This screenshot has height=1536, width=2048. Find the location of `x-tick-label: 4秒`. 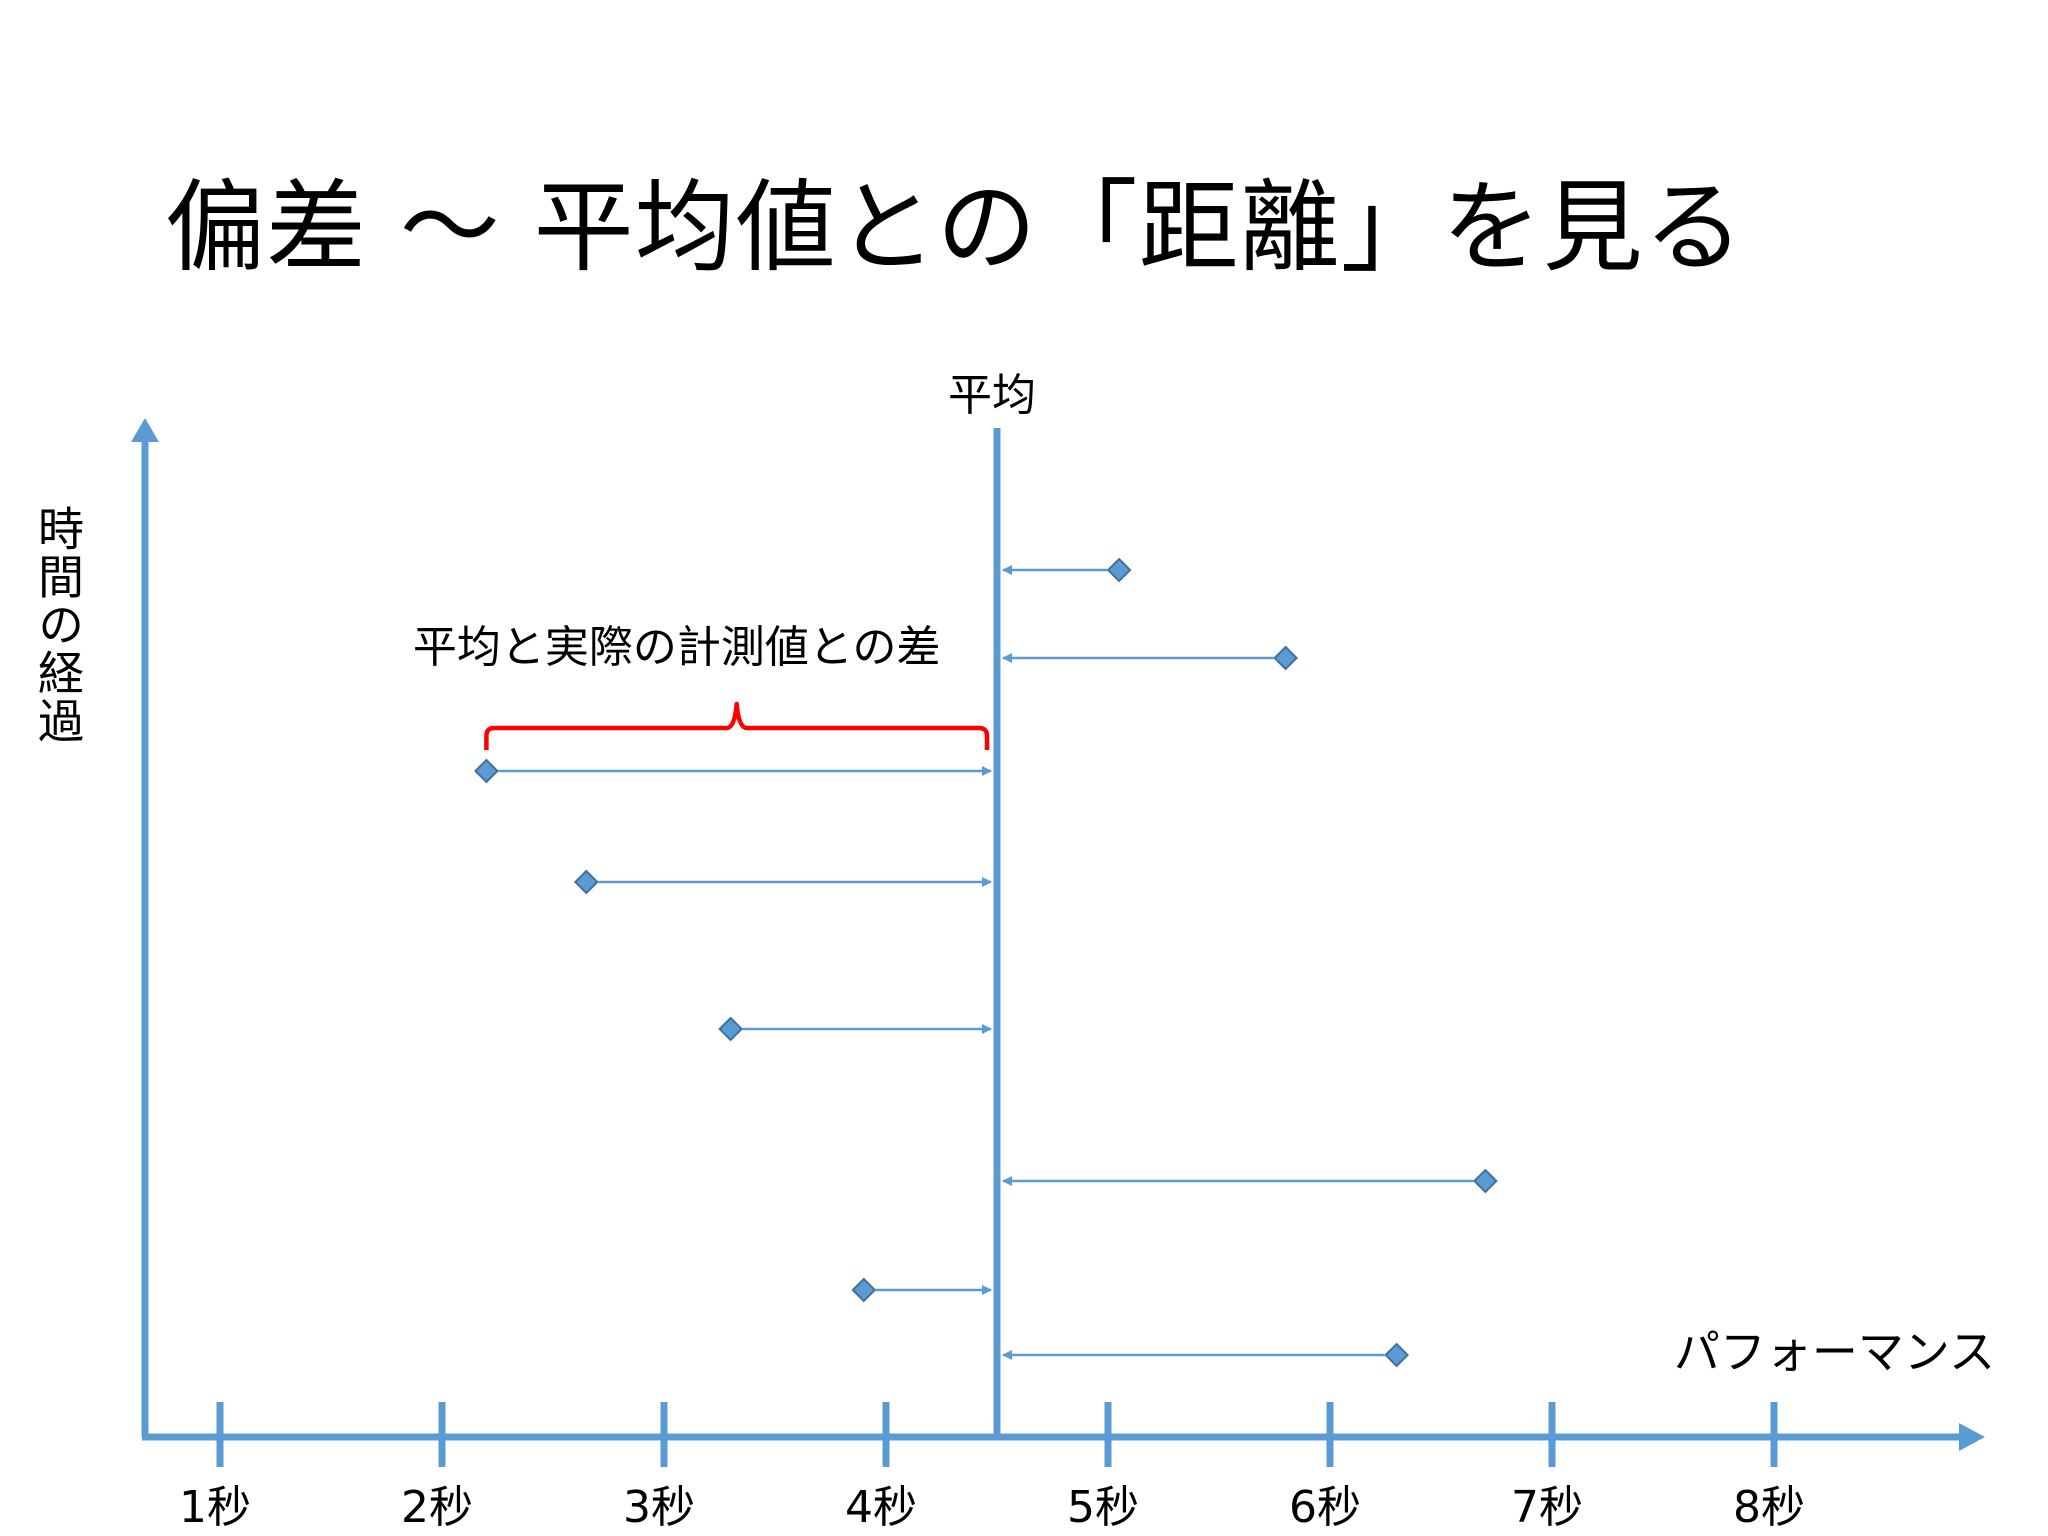

x-tick-label: 4秒 is located at coordinates (881, 1507).